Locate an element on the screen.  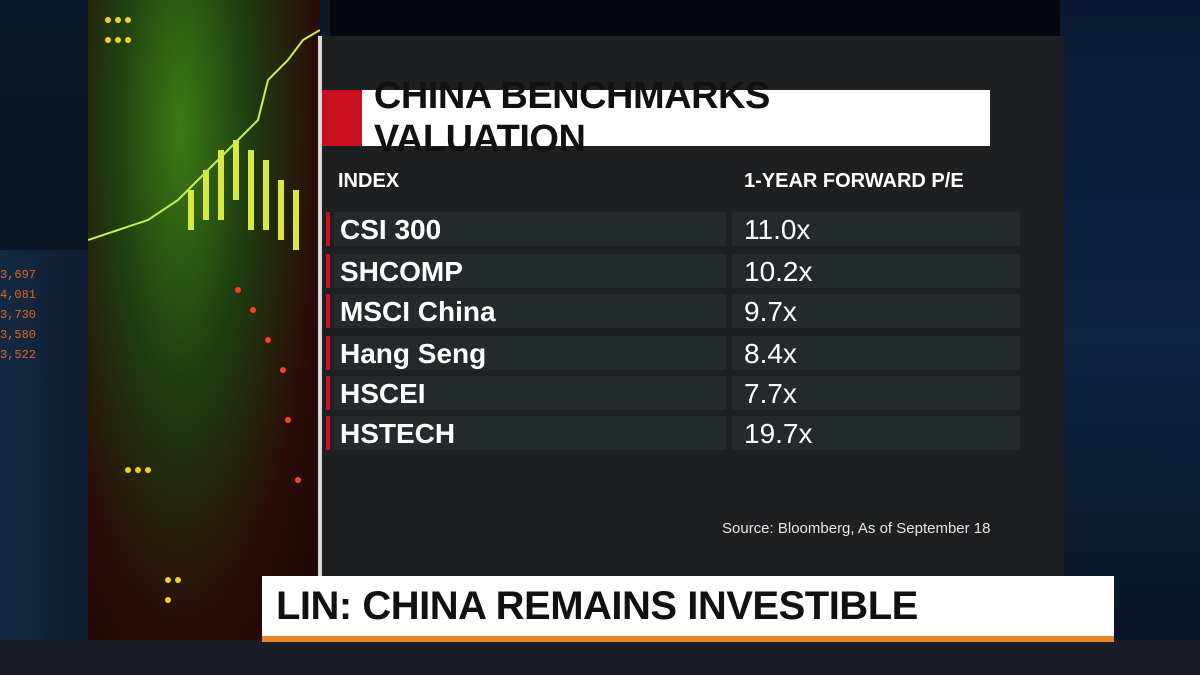
table-row: HSTECH 19.7x is located at coordinates (673, 433).